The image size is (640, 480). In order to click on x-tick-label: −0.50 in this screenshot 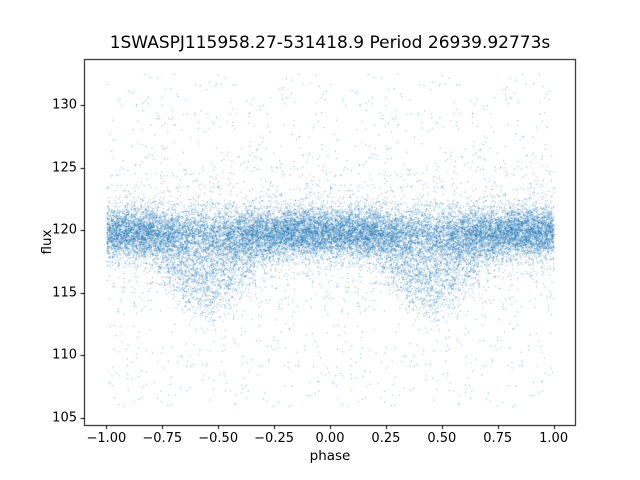, I will do `click(218, 438)`.